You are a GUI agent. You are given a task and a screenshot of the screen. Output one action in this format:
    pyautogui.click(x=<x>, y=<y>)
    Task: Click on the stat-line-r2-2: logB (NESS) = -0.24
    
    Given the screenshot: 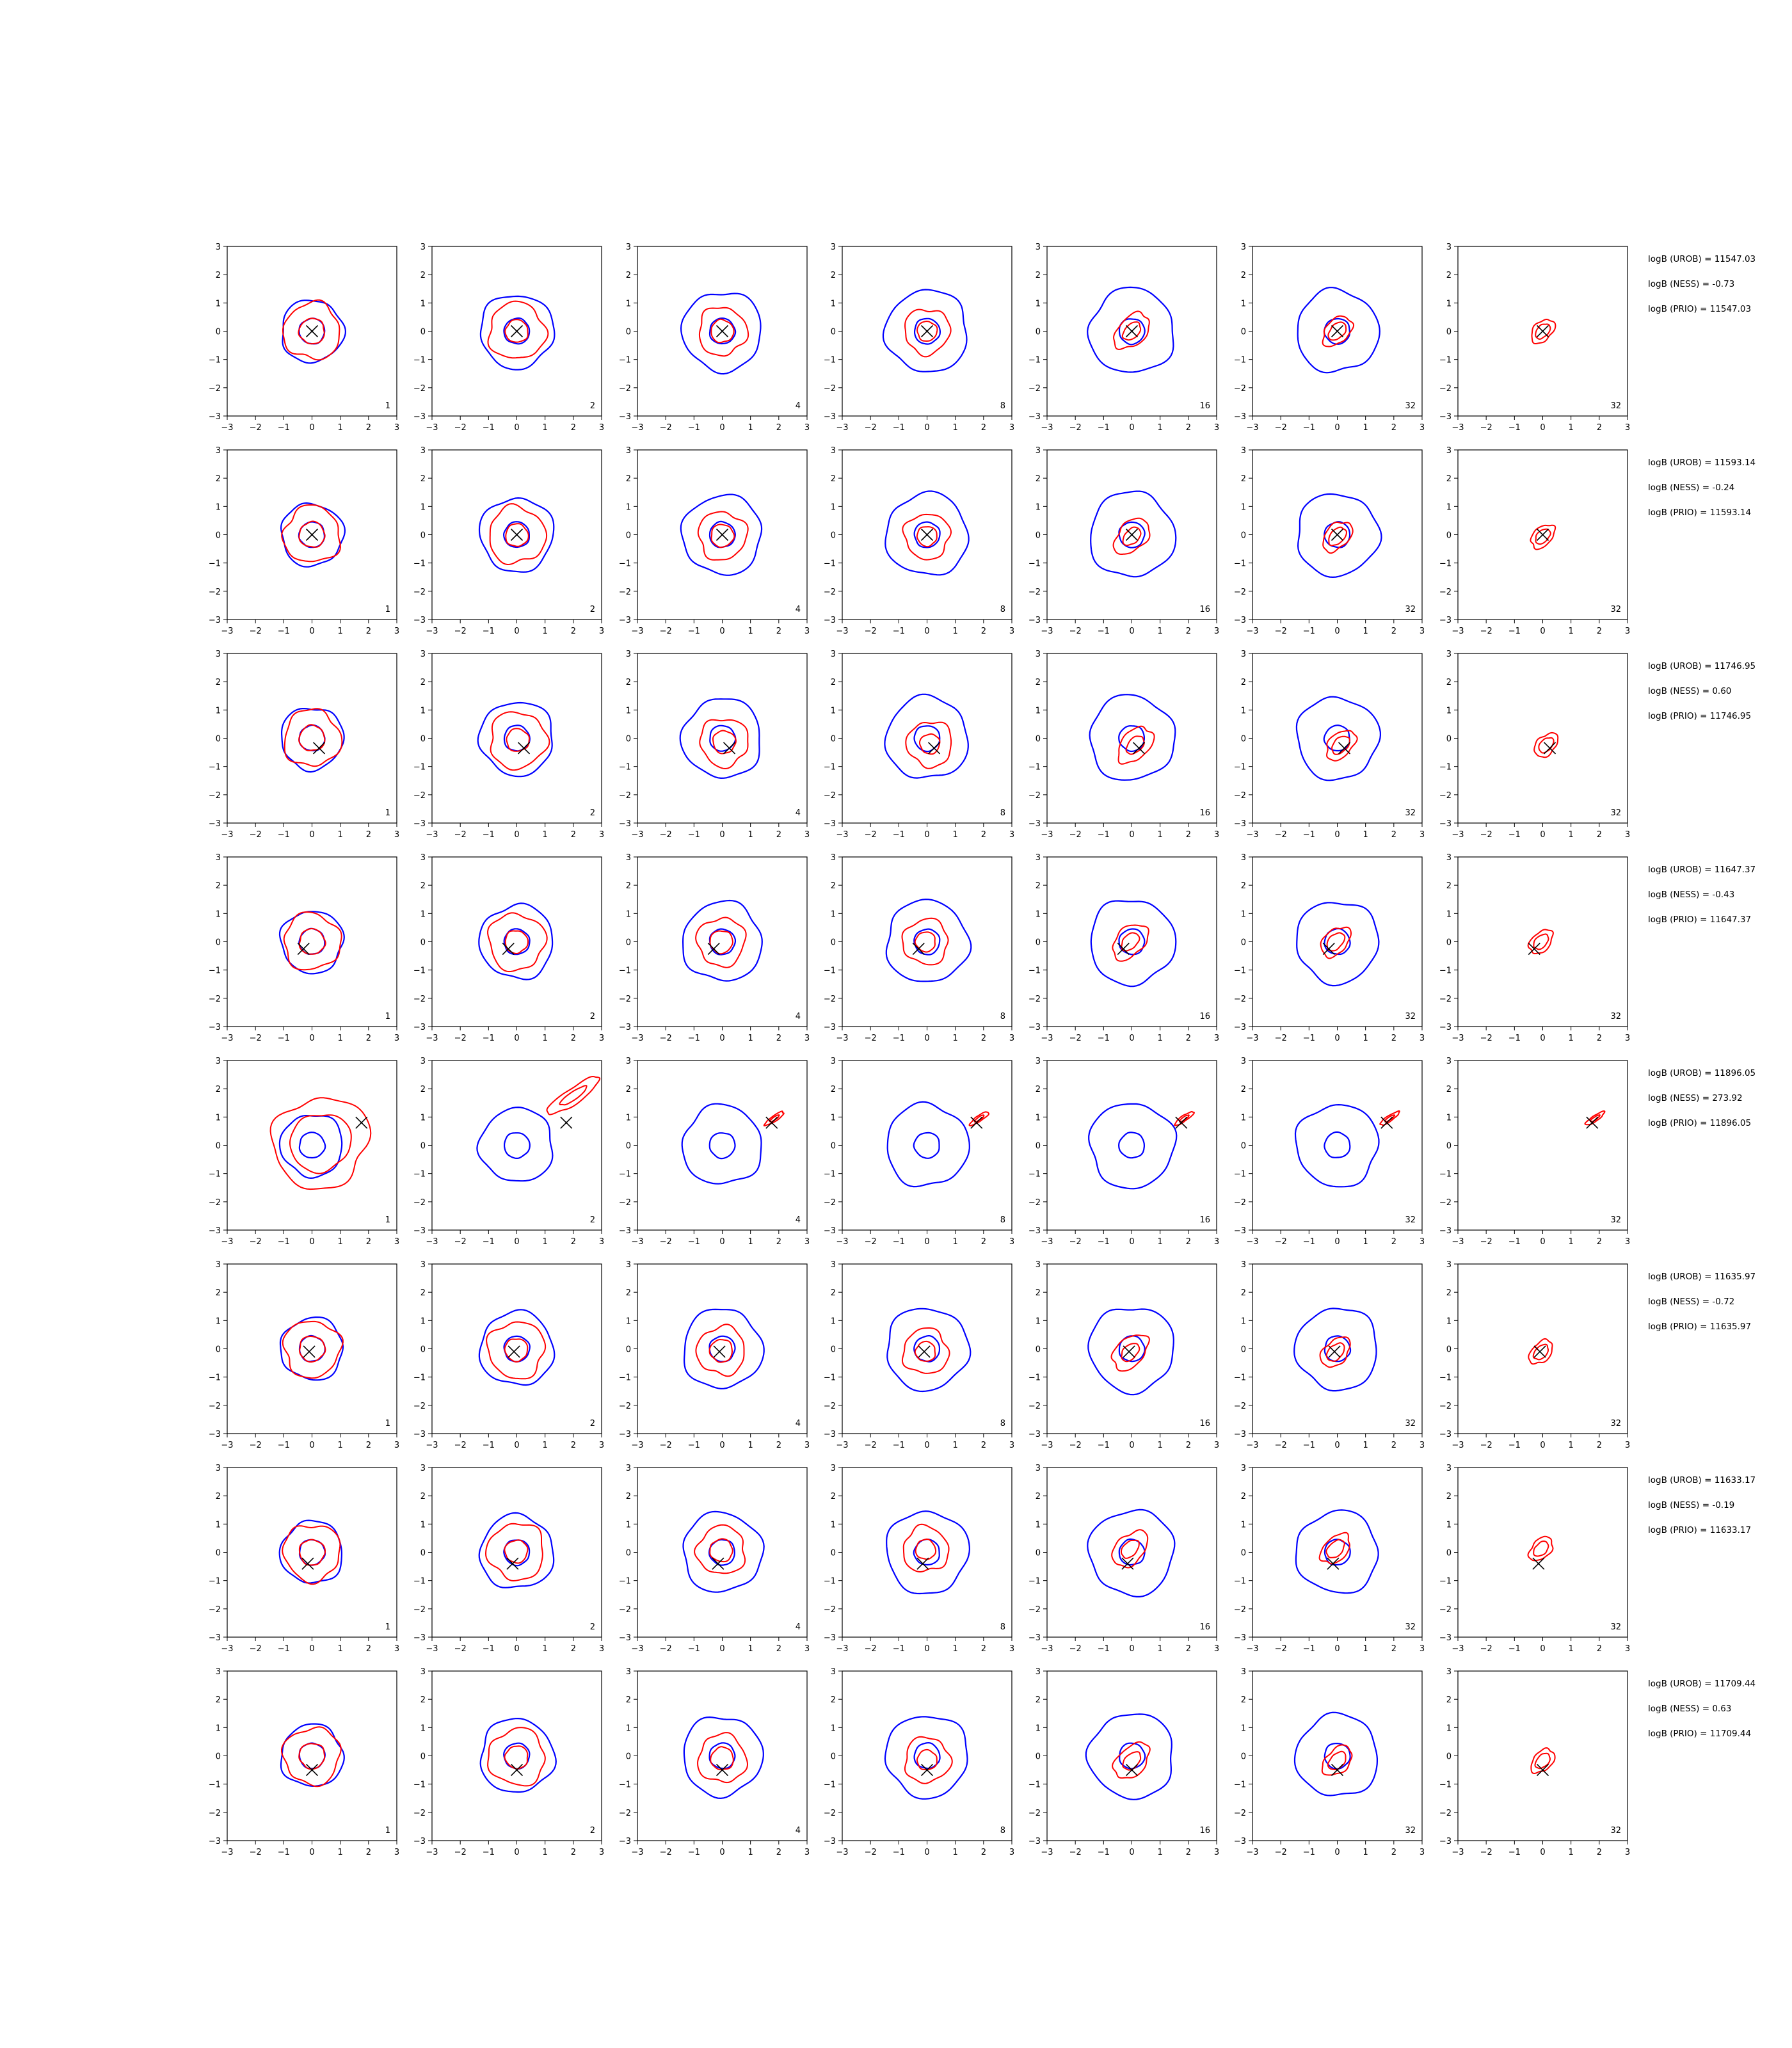 What is the action you would take?
    pyautogui.click(x=1691, y=488)
    